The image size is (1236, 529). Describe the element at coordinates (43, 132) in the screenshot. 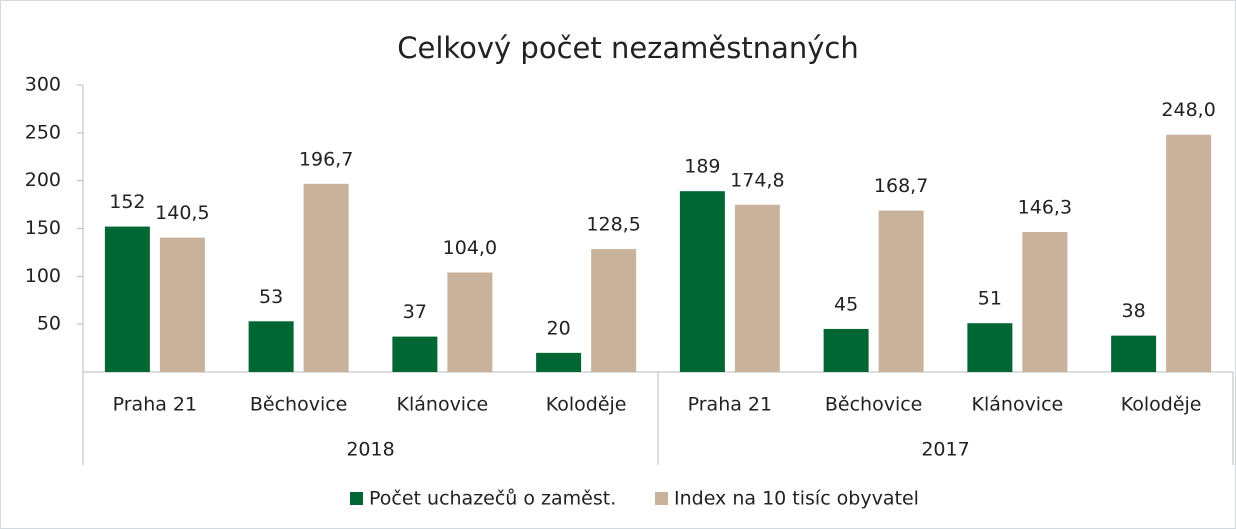

I see `y-tick-label: 250` at that location.